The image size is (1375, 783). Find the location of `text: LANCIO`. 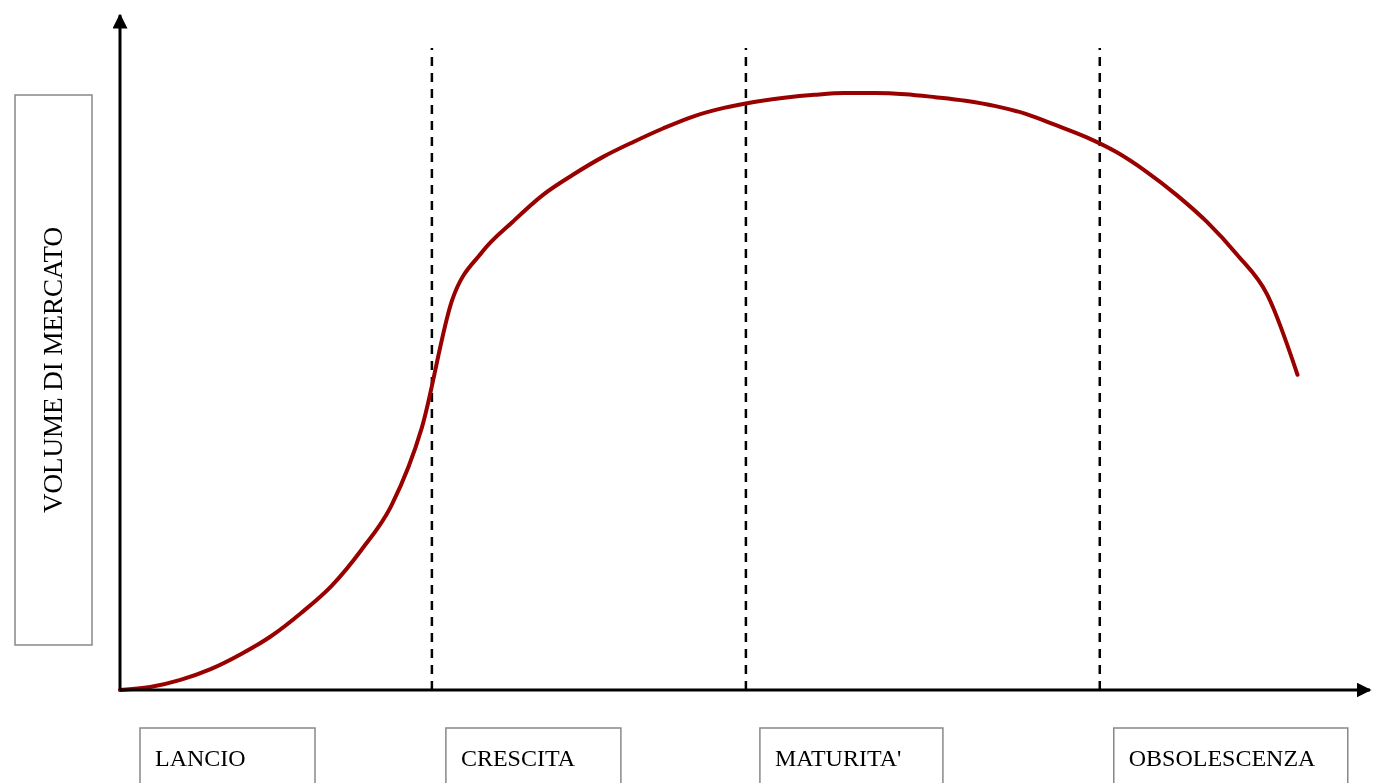

text: LANCIO is located at coordinates (200, 758).